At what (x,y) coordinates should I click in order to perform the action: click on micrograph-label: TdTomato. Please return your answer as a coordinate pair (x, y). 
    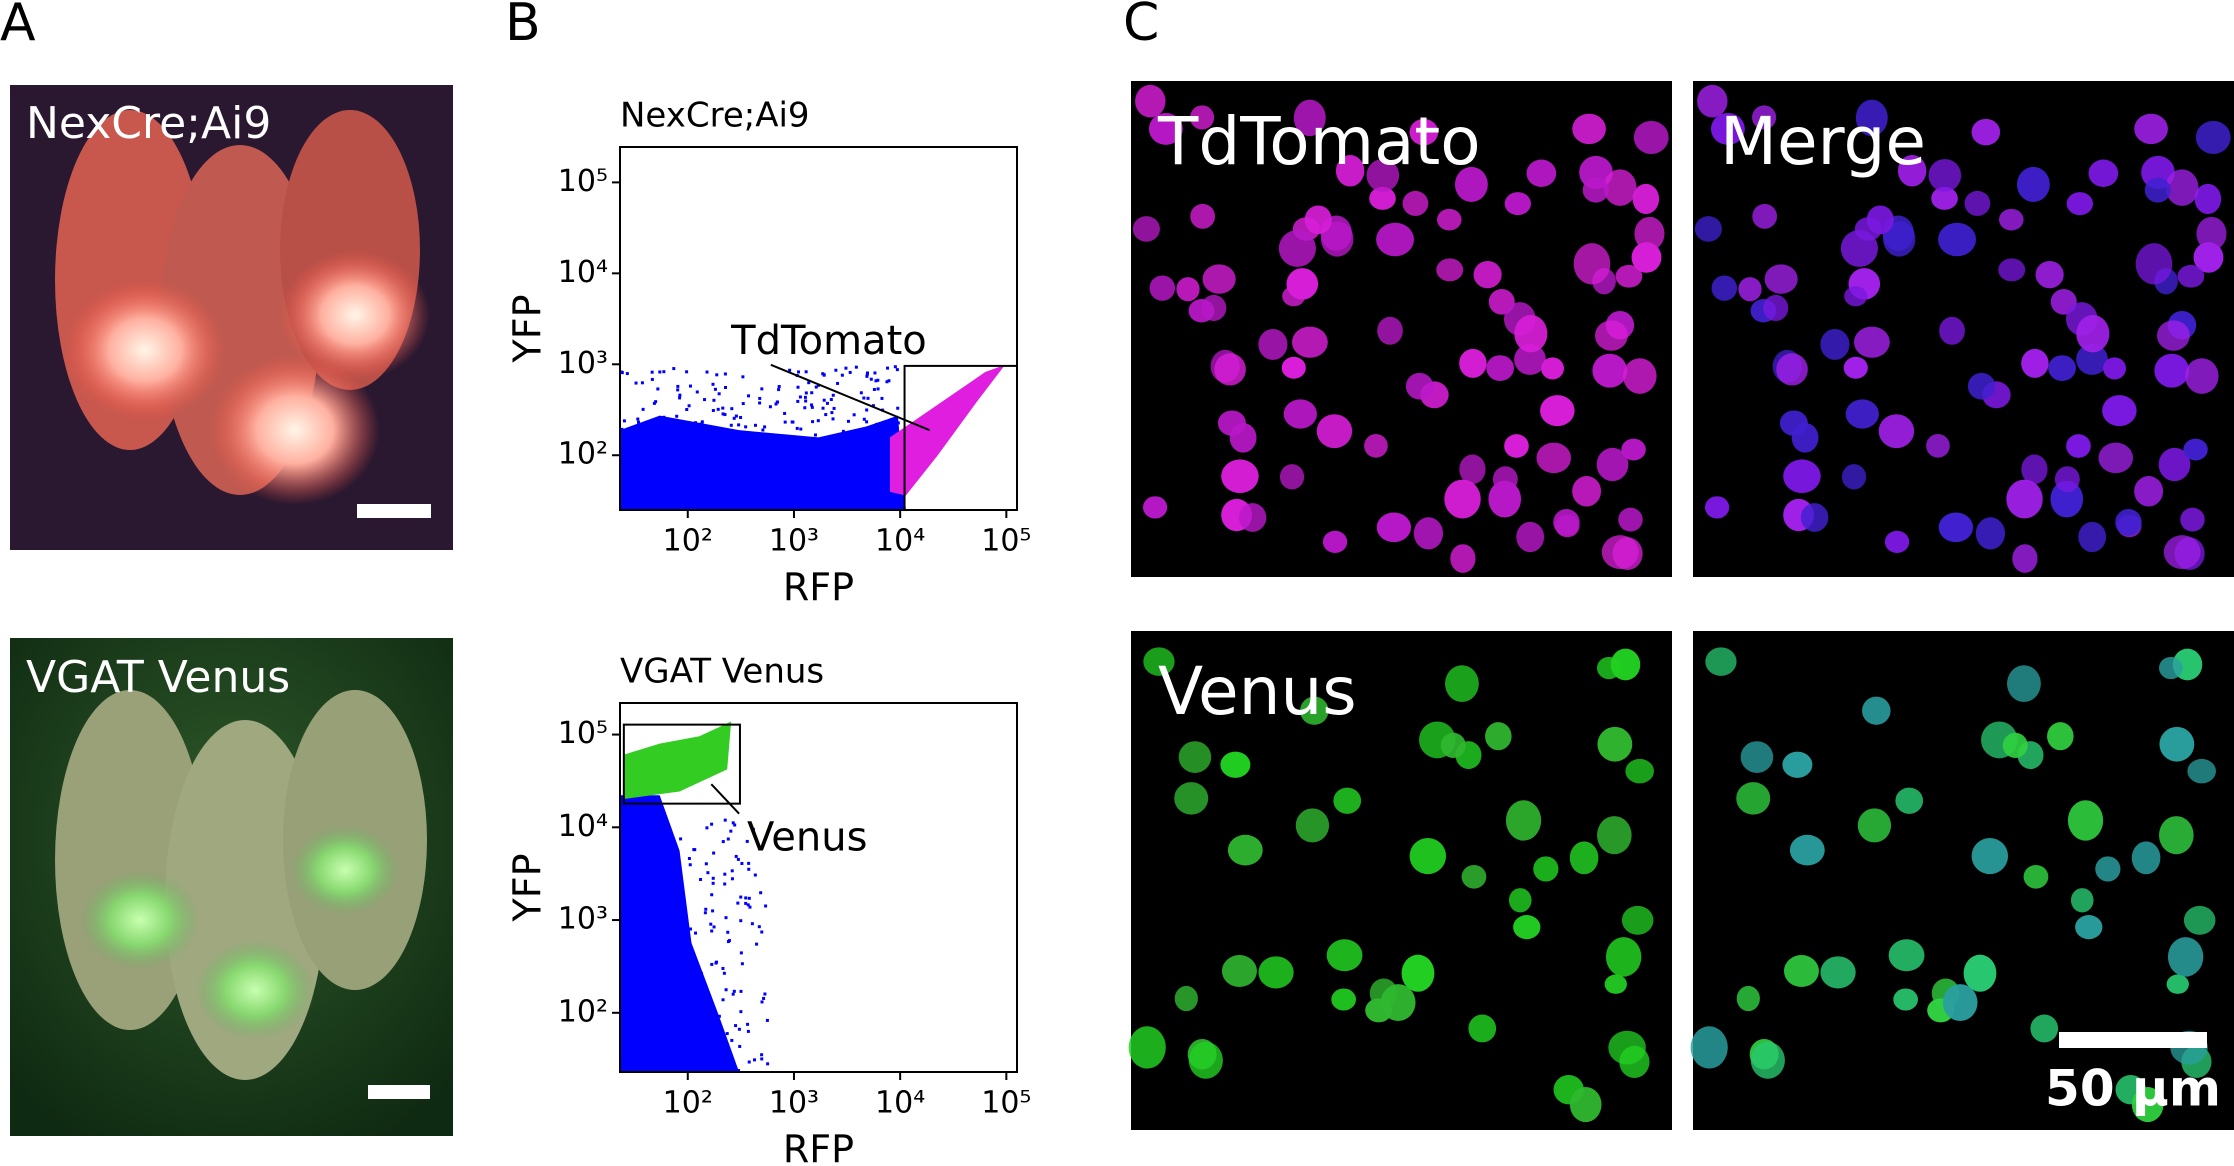
    Looking at the image, I should click on (1319, 141).